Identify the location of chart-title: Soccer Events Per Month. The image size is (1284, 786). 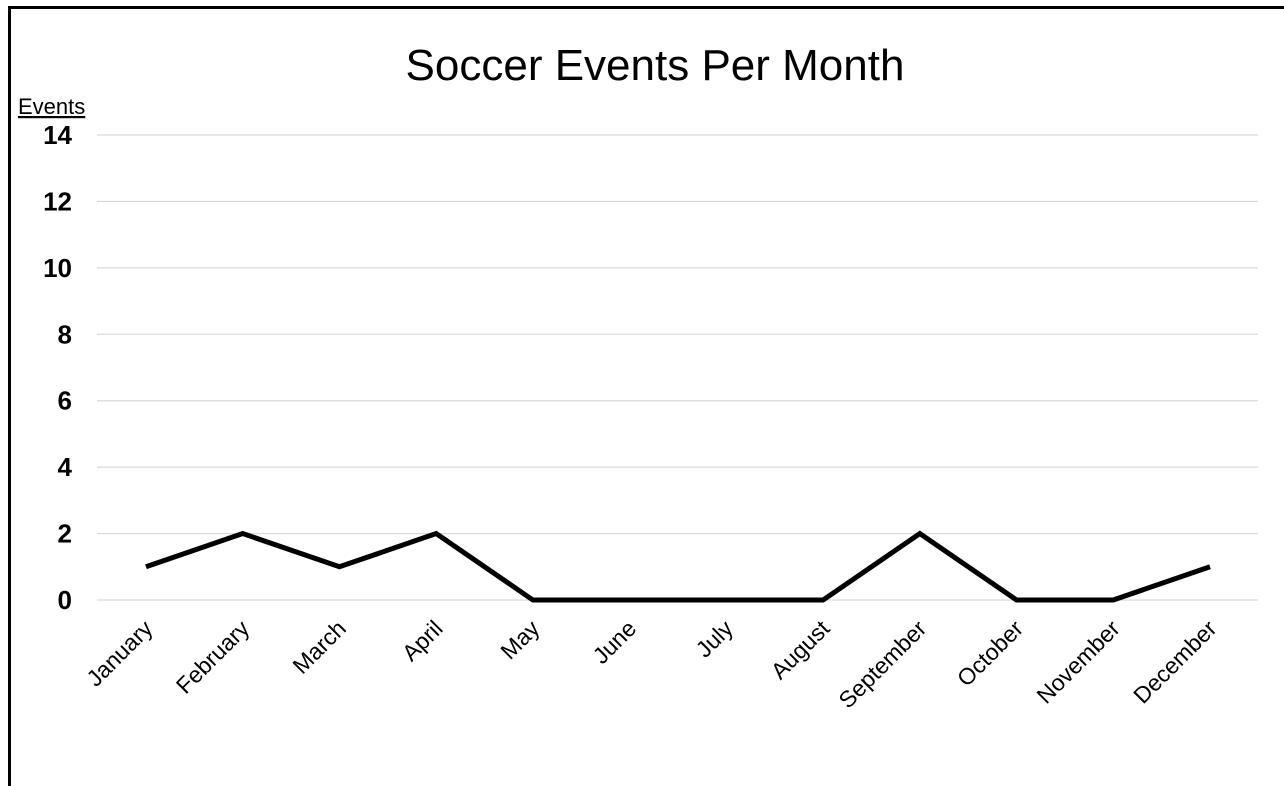
(655, 65).